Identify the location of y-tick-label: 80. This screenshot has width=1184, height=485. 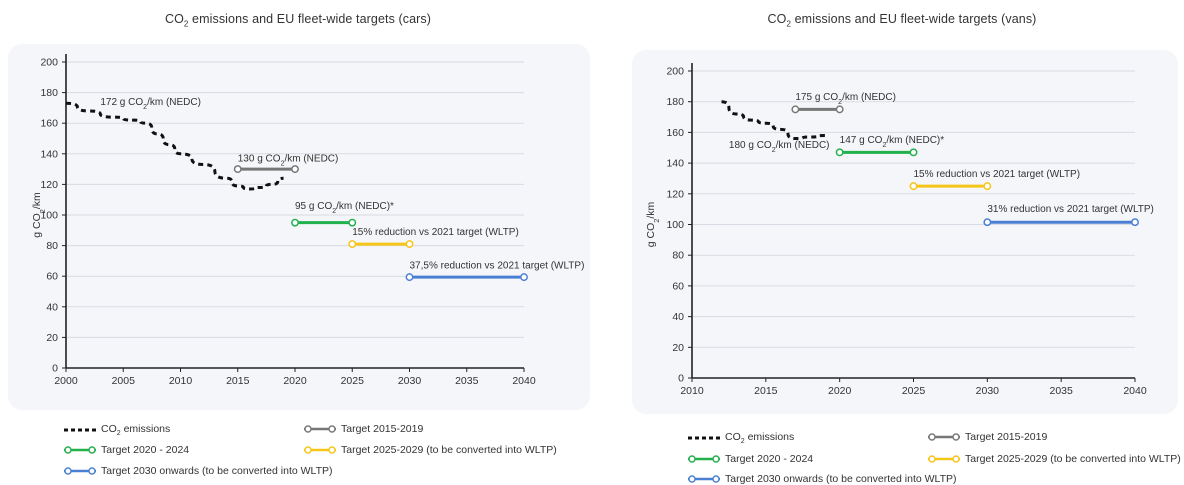
(52, 246).